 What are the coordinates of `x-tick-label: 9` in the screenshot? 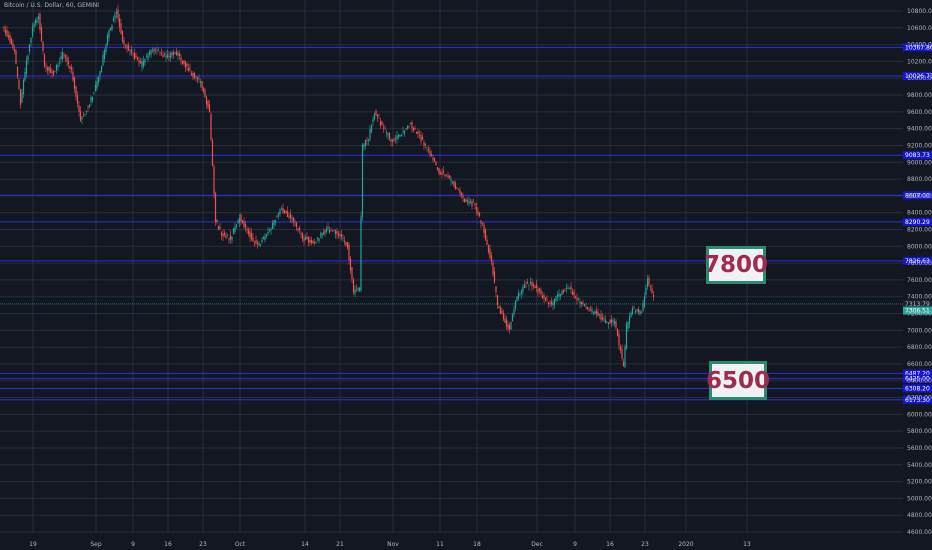 It's located at (133, 544).